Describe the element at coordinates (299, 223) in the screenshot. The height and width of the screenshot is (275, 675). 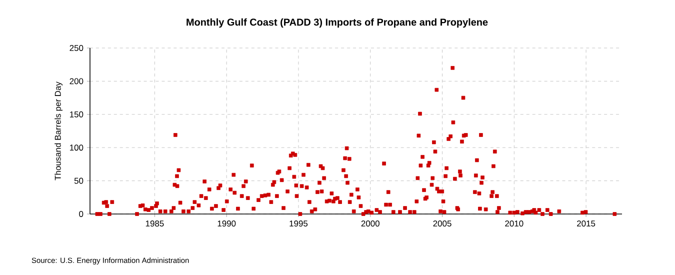
I see `x-tick-label: 1995` at that location.